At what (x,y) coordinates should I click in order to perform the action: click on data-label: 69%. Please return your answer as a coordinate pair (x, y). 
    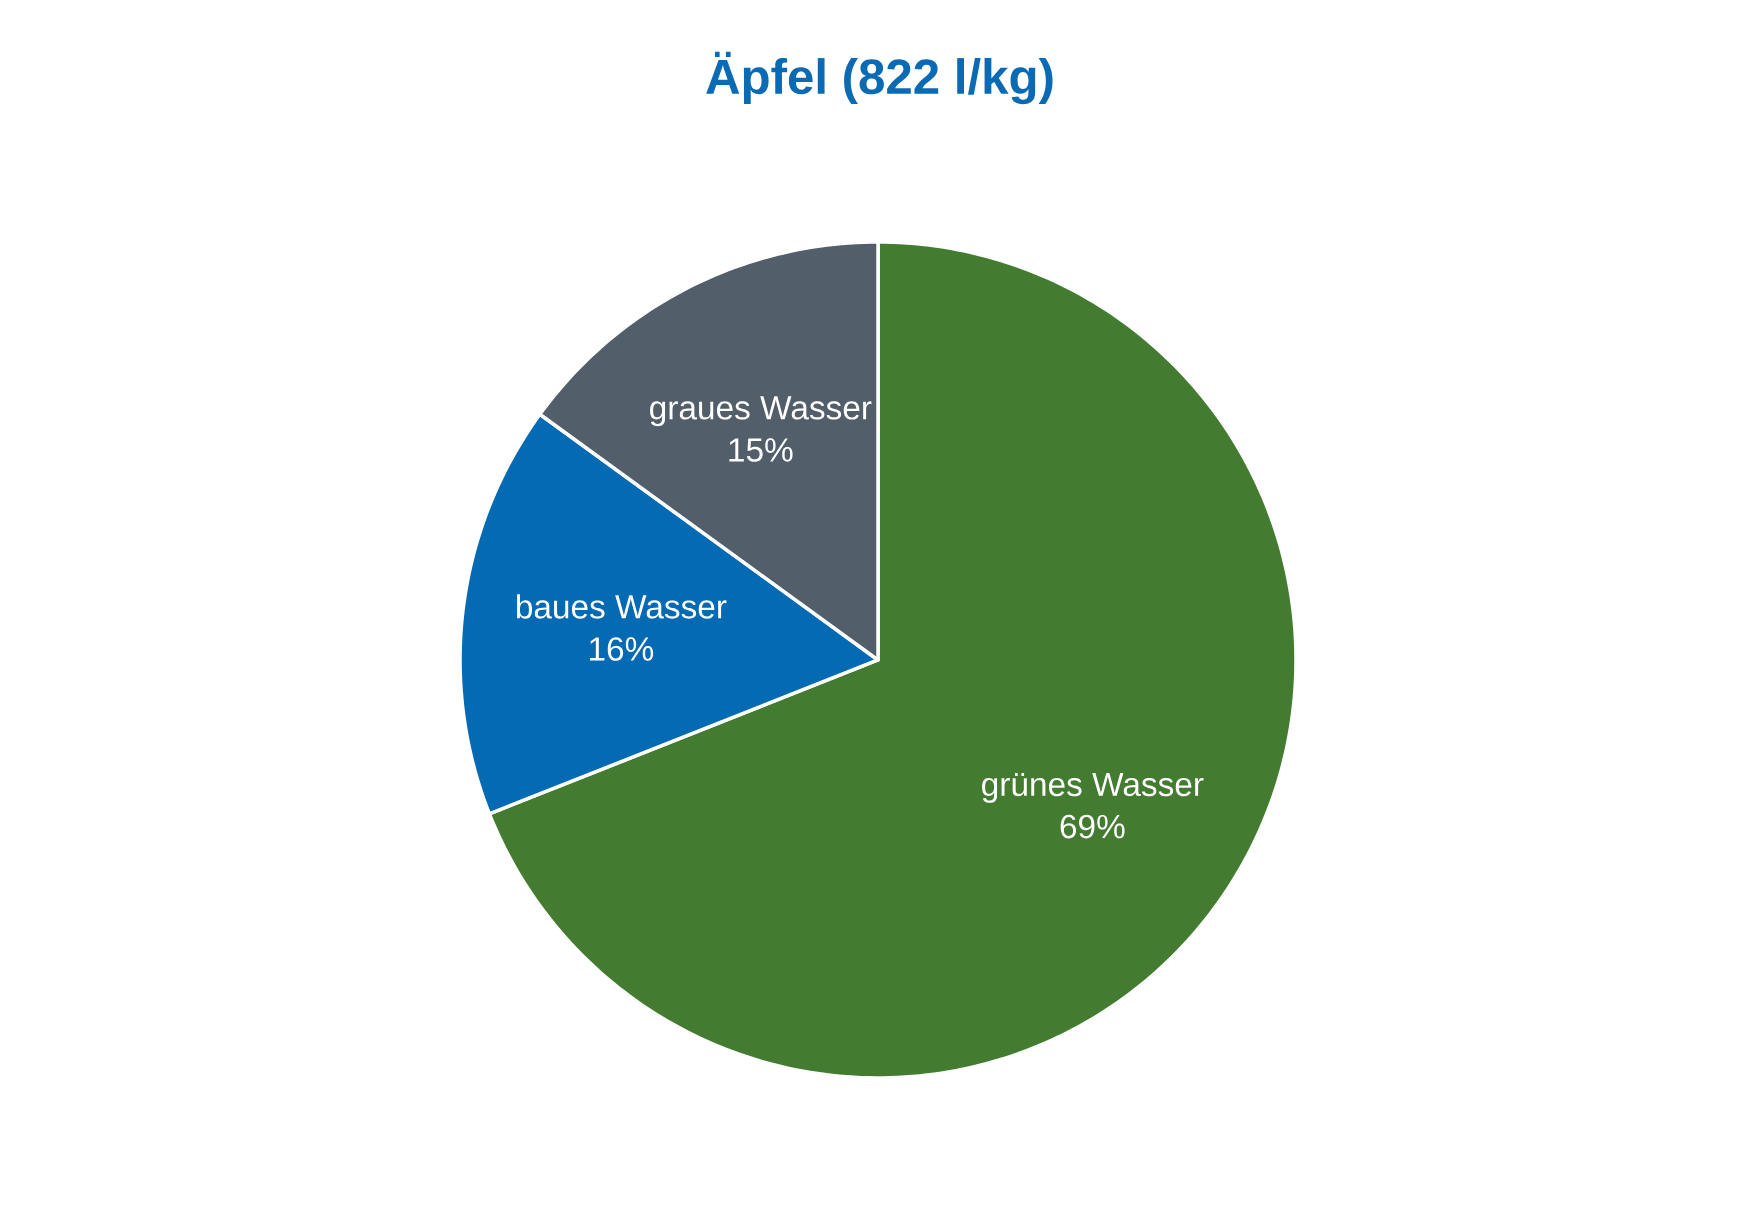
    Looking at the image, I should click on (1092, 826).